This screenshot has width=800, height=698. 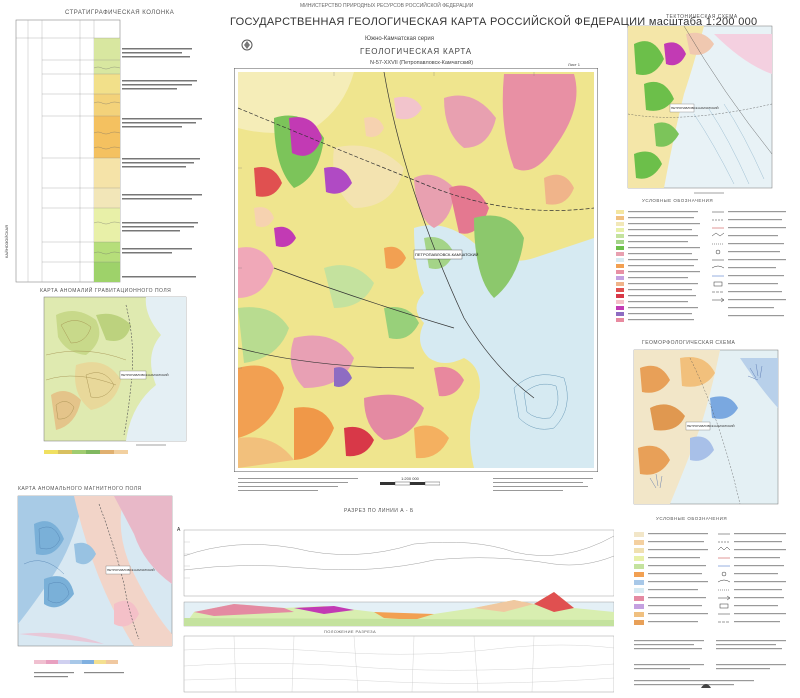 I want to click on main-map-scale-label: 1:200 000, so click(x=410, y=478).